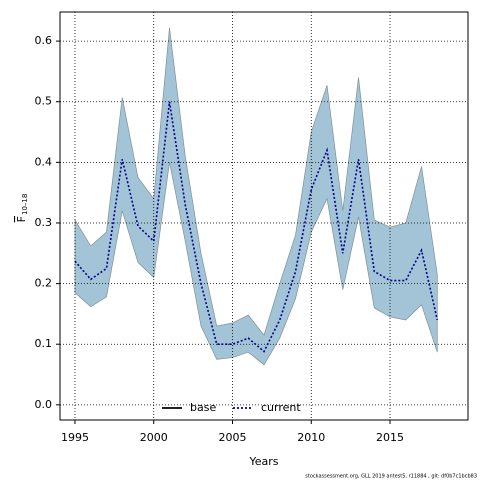 The image size is (480, 484). What do you see at coordinates (203, 407) in the screenshot?
I see `legend-label: base` at bounding box center [203, 407].